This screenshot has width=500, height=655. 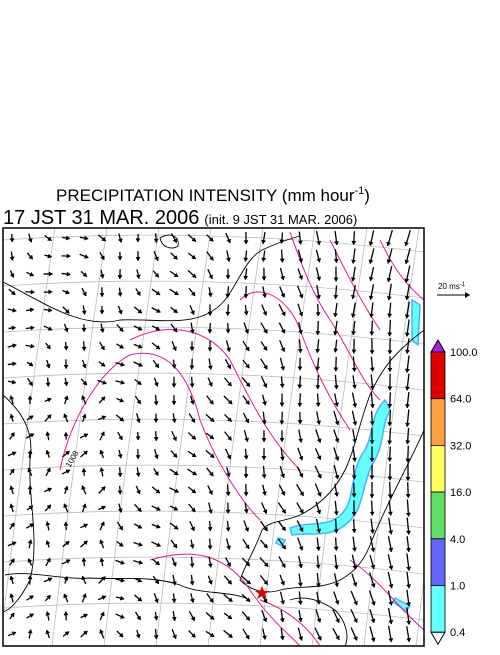 I want to click on reference-text: 20 ms, so click(x=449, y=286).